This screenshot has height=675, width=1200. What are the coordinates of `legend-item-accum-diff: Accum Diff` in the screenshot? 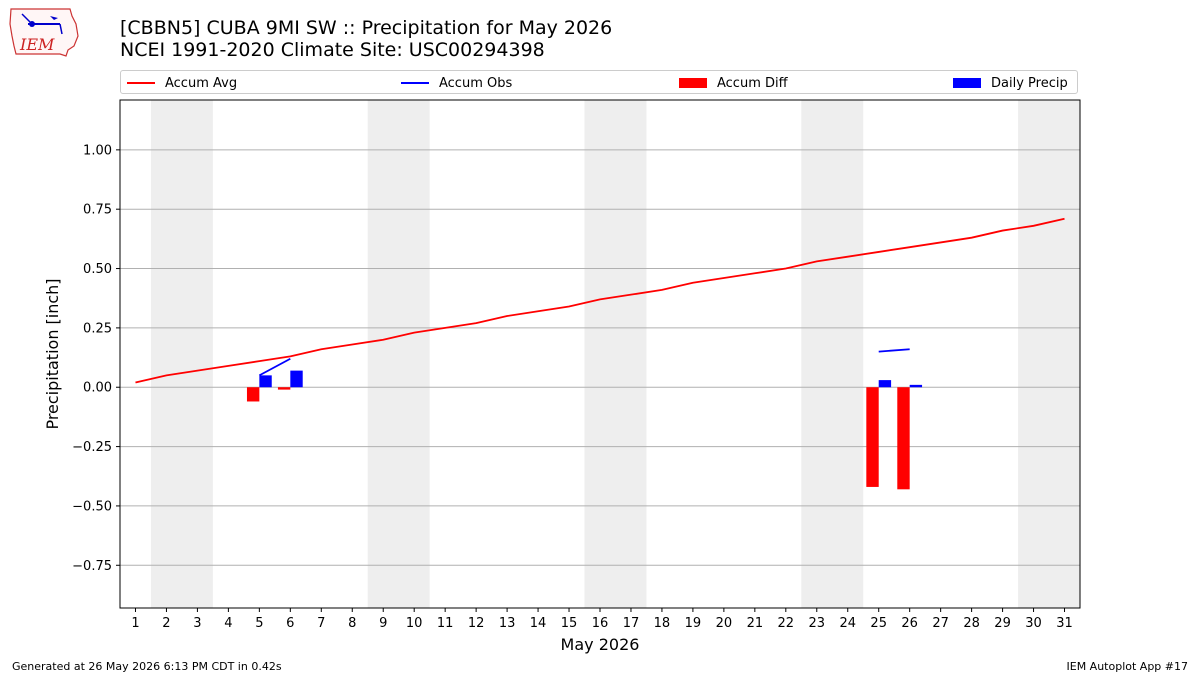 It's located at (733, 83).